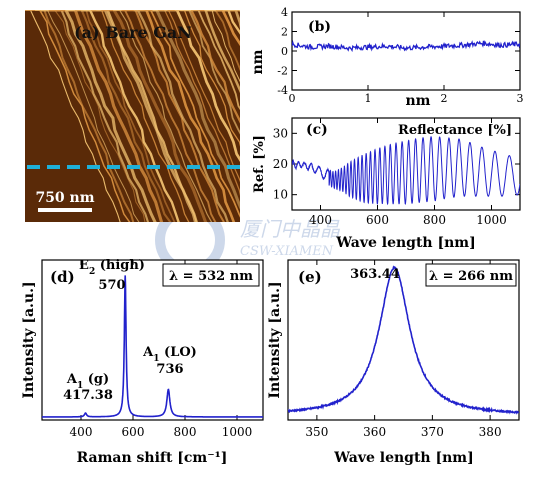 The height and width of the screenshot is (479, 546). I want to click on panel-e-peak-label: 363.44, so click(375, 274).